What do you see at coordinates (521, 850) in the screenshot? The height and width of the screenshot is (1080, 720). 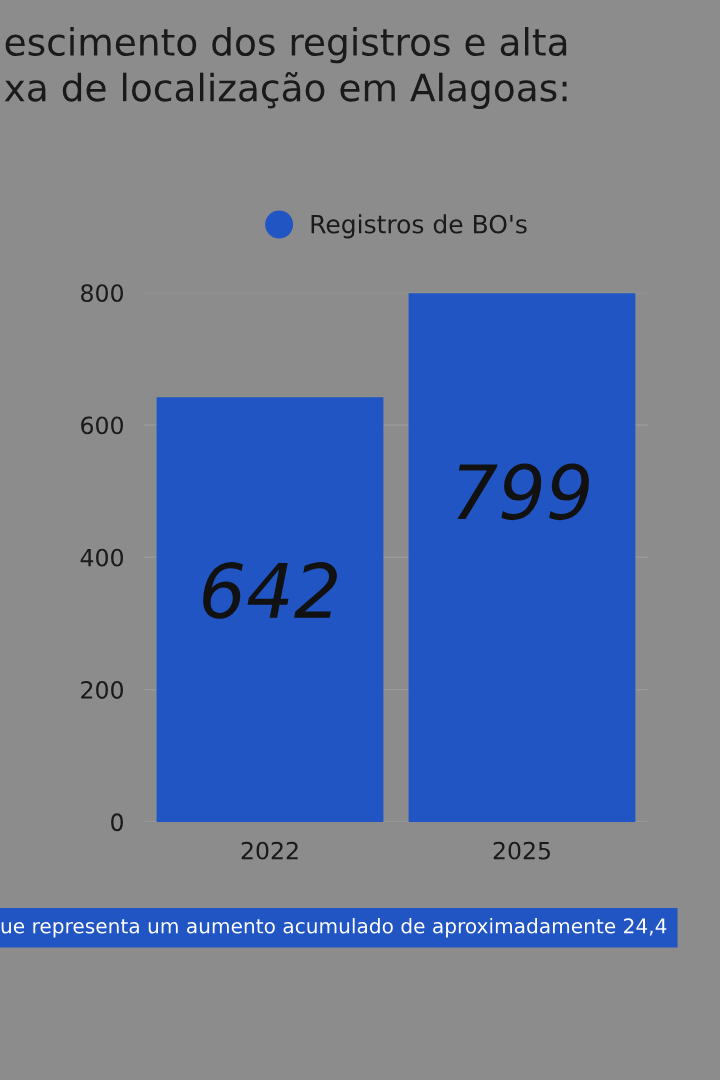 I see `x-tick-label: 2025` at bounding box center [521, 850].